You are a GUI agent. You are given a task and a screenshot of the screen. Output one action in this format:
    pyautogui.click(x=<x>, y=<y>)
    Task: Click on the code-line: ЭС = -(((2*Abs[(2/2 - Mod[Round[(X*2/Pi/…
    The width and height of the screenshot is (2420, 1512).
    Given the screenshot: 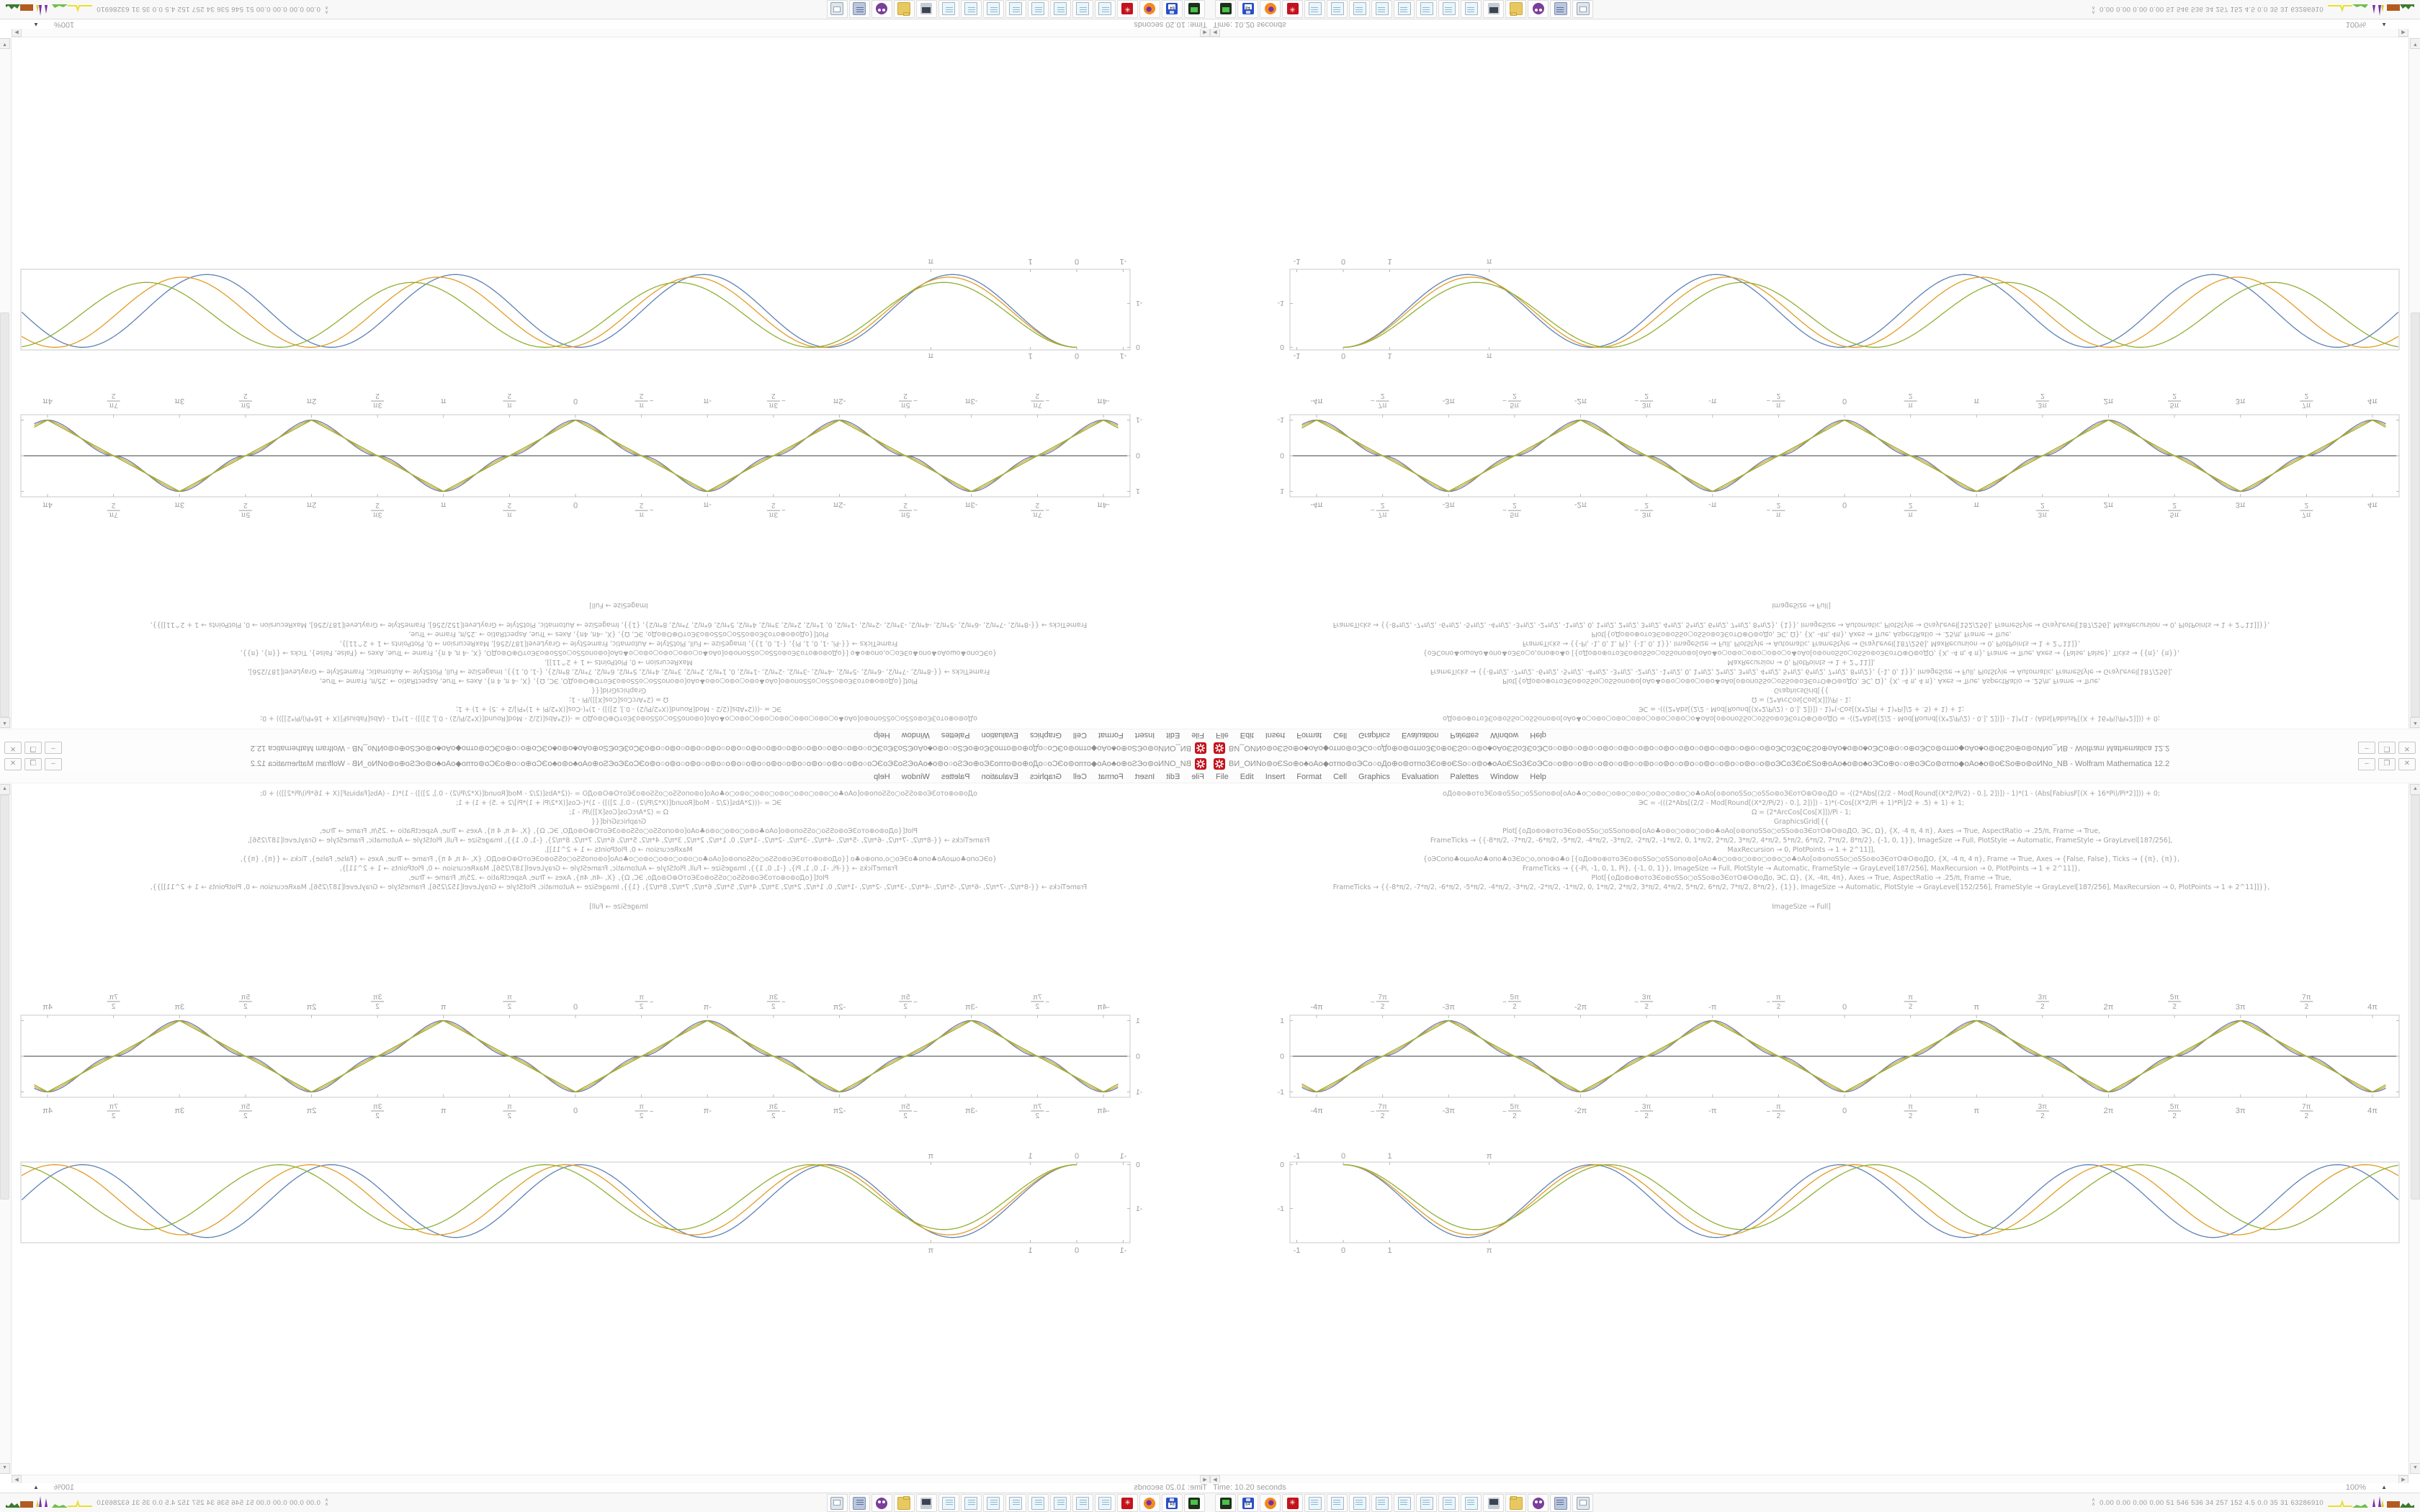 What is the action you would take?
    pyautogui.click(x=1801, y=709)
    